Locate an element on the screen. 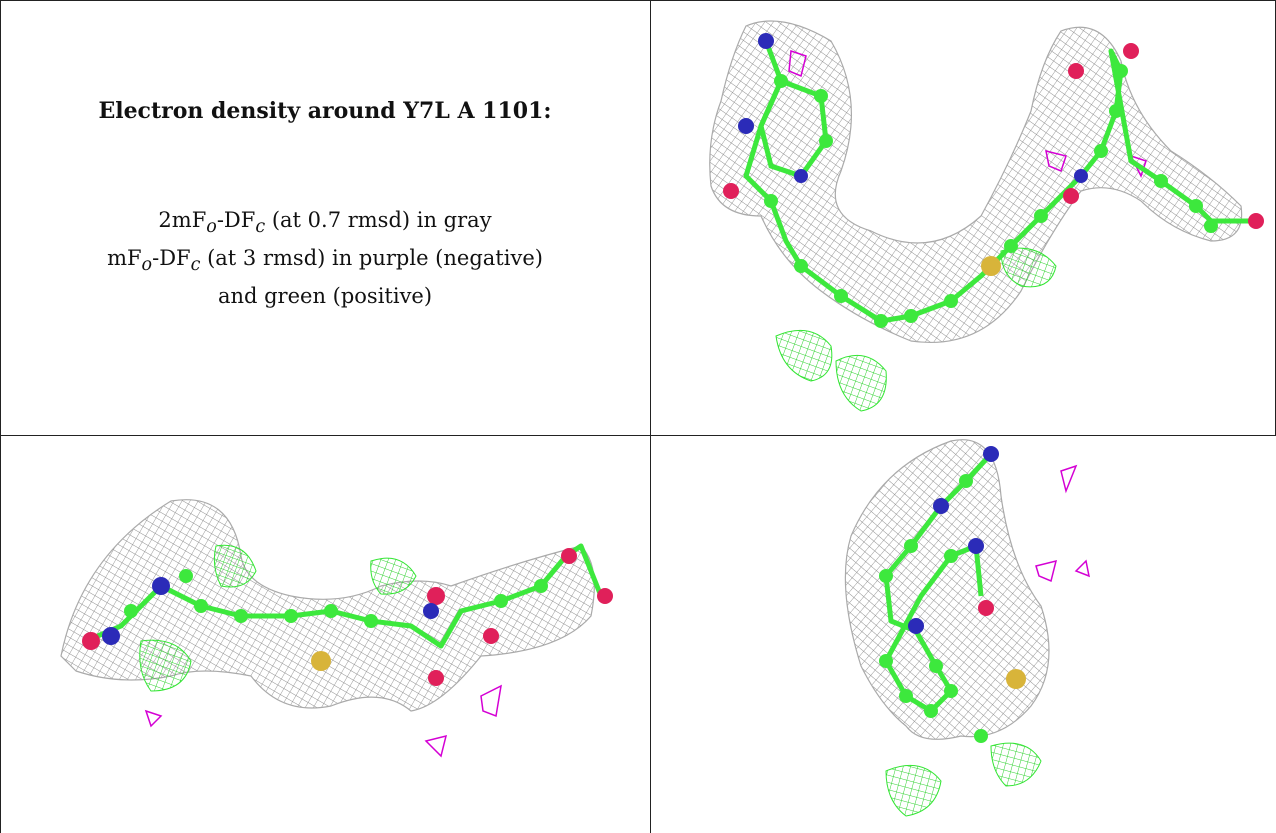 This screenshot has width=1276, height=833. legend-line-gray: 2mFo-DFc (at 0.7 rmsd) in gray is located at coordinates (325, 223).